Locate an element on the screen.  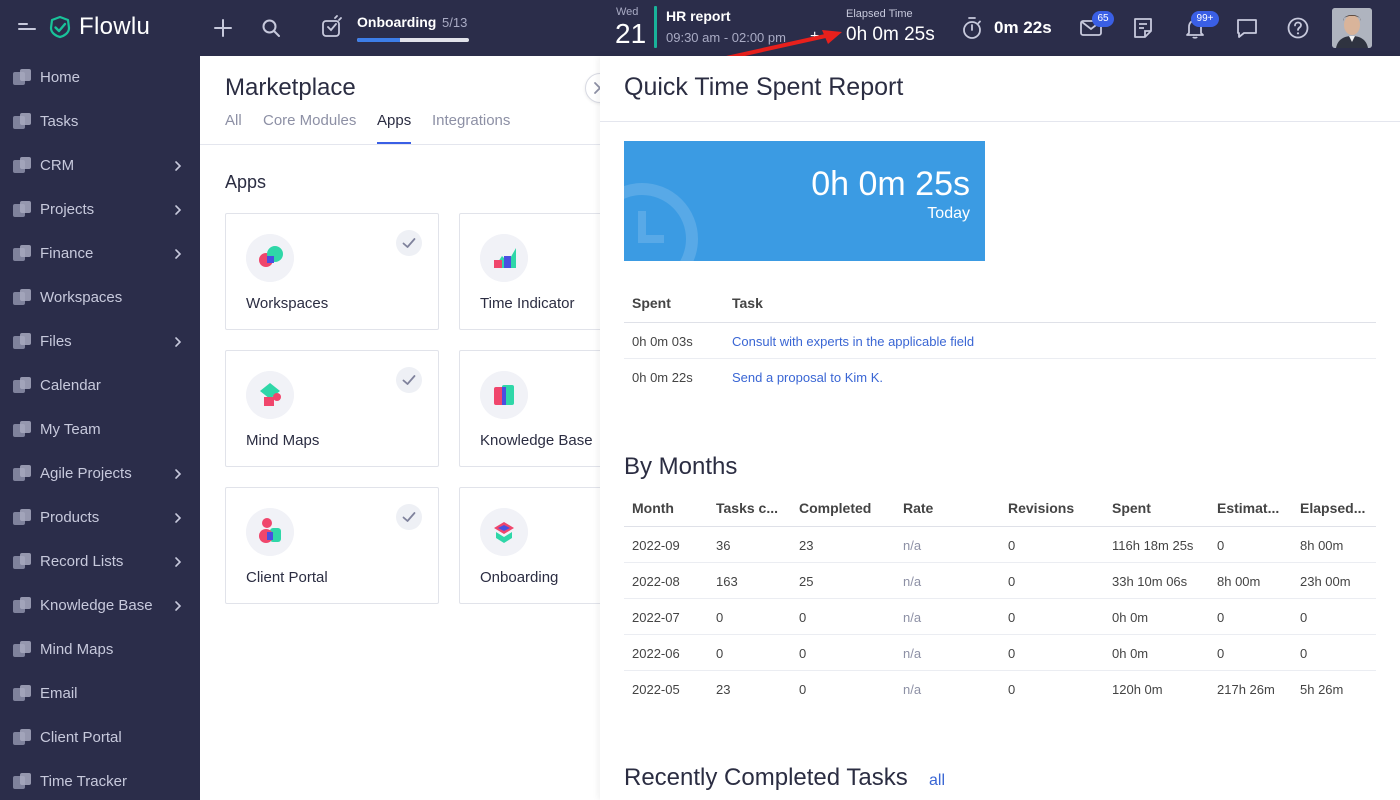
sidebar-item: Calendar is located at coordinates (100, 386).